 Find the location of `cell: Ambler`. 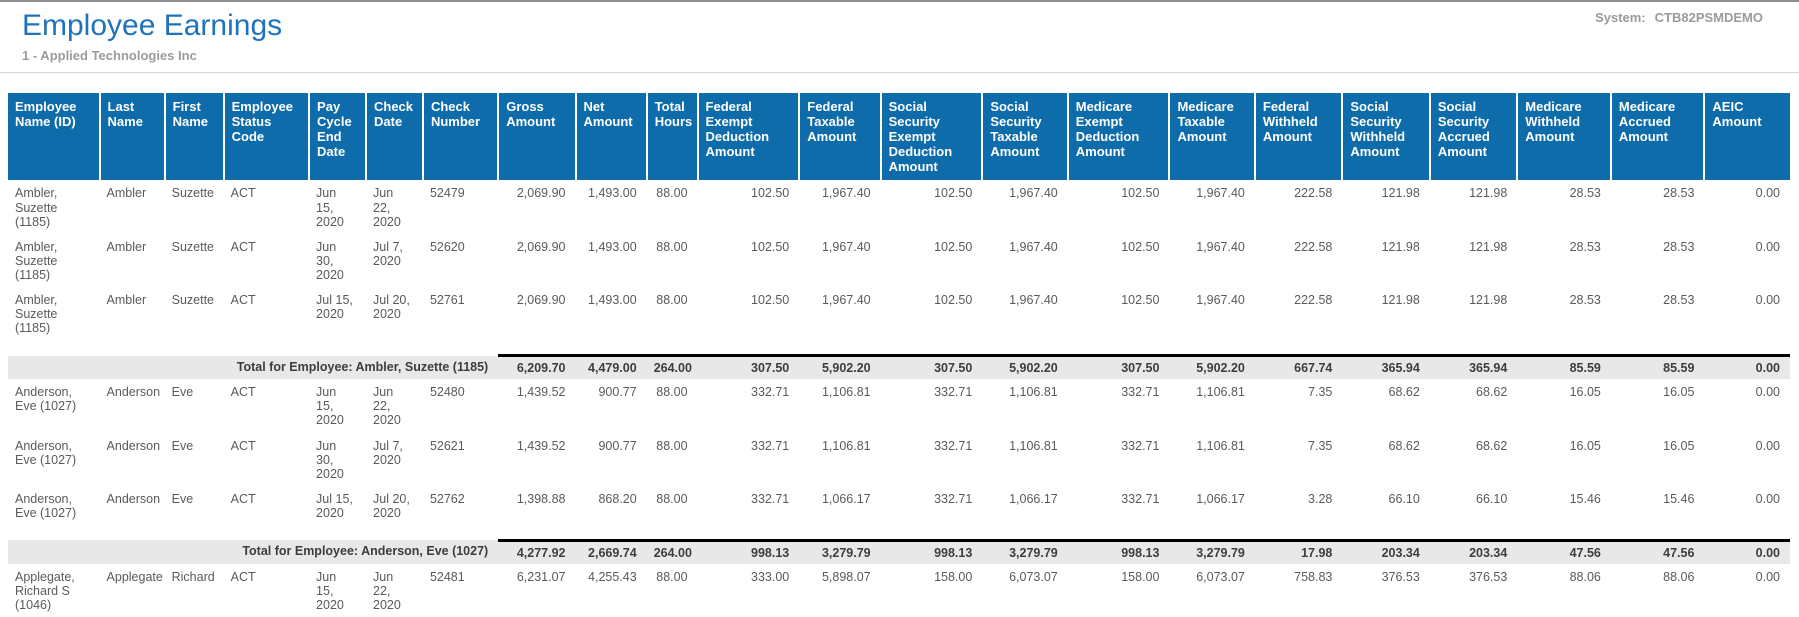

cell: Ambler is located at coordinates (126, 246).